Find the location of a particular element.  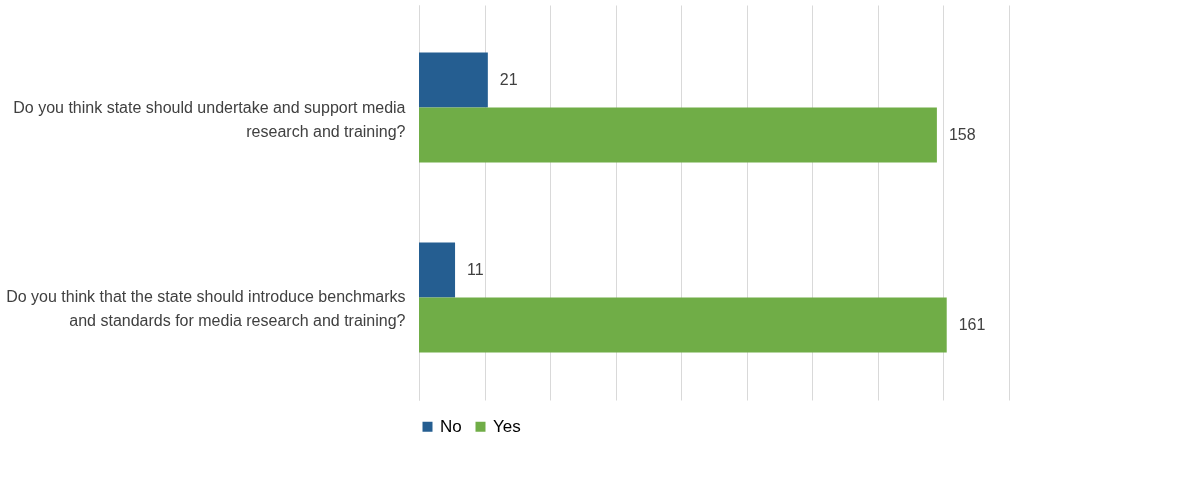

legend-label: No is located at coordinates (451, 426).